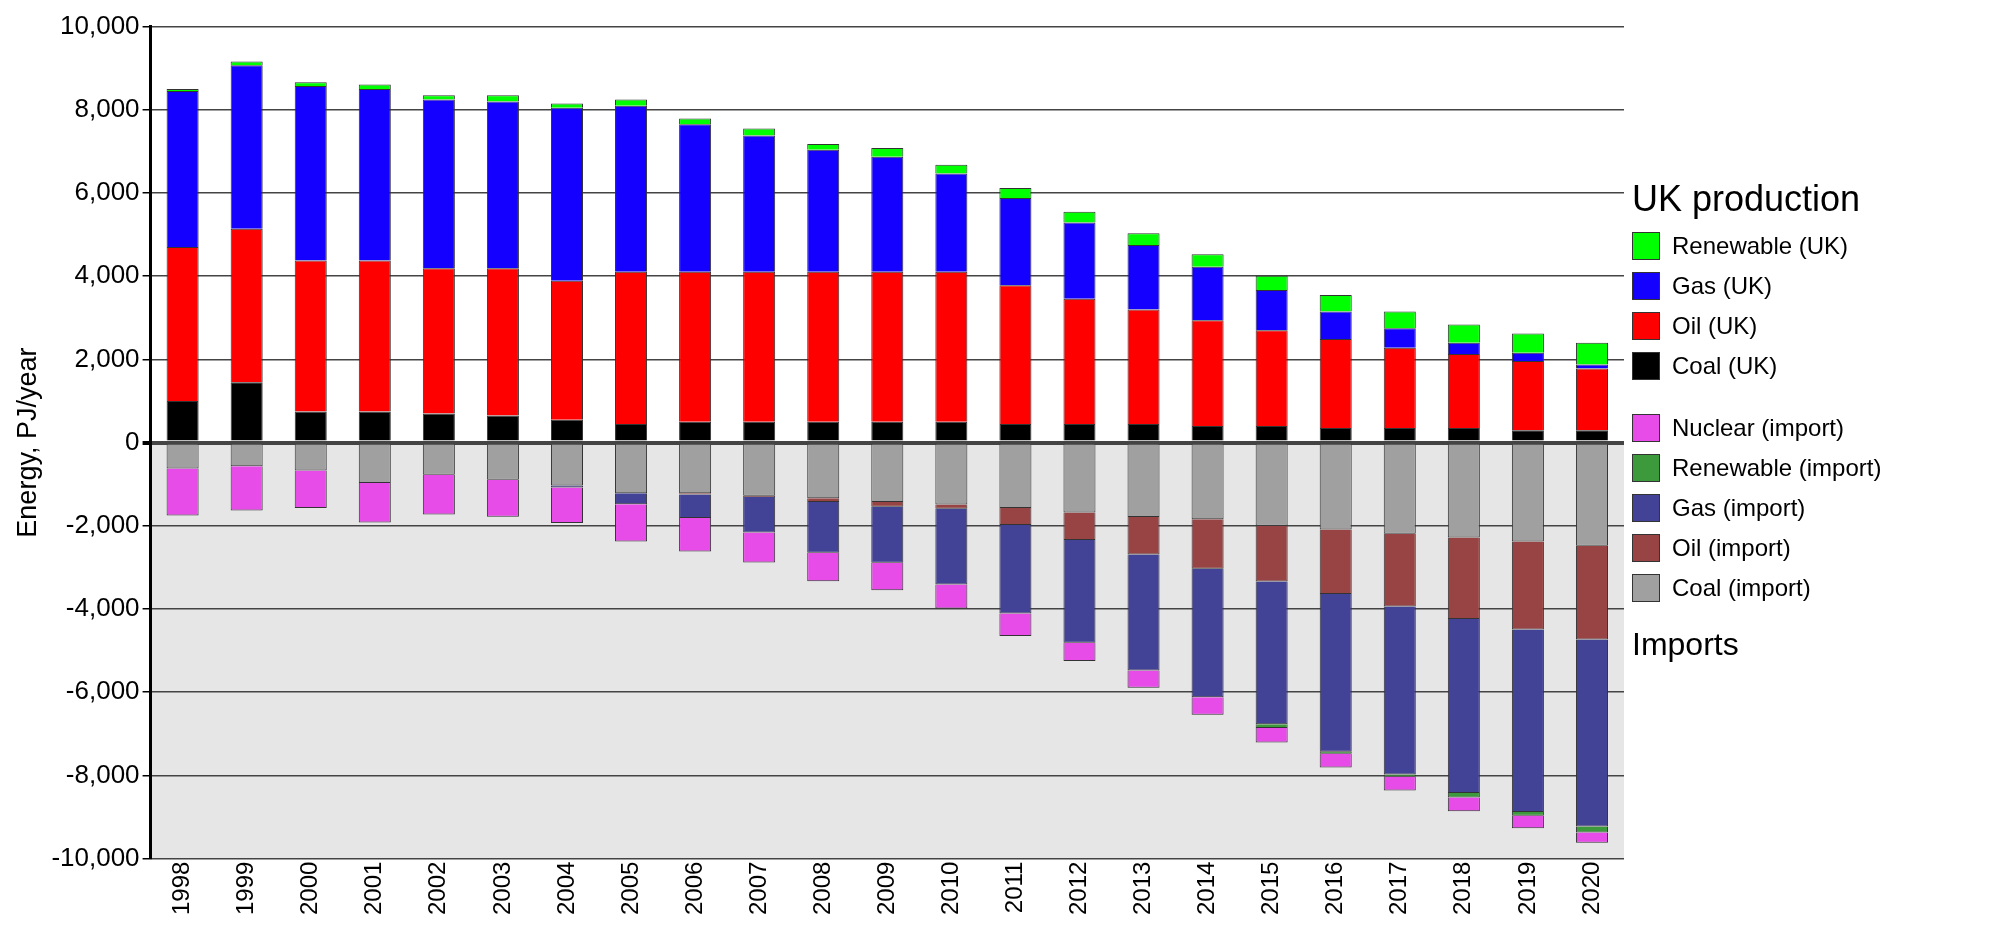 This screenshot has width=2008, height=931. Describe the element at coordinates (1462, 888) in the screenshot. I see `x-tick-label: 2018` at that location.